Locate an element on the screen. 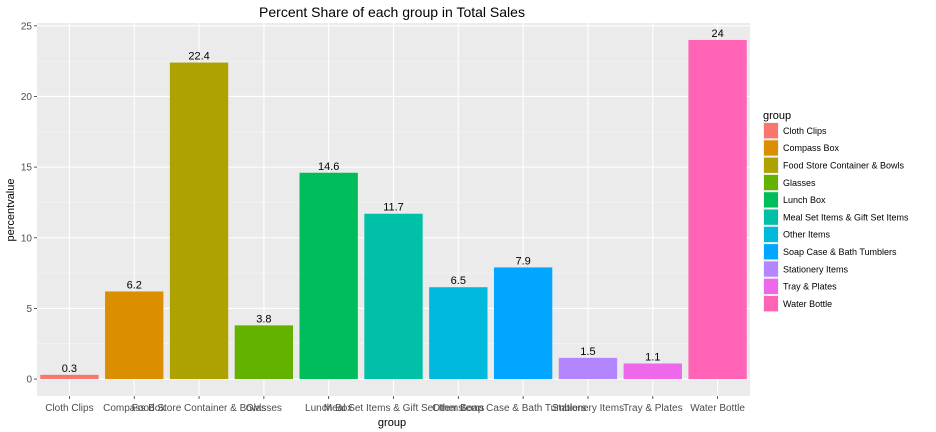  y-tick-label: 15 is located at coordinates (27, 168).